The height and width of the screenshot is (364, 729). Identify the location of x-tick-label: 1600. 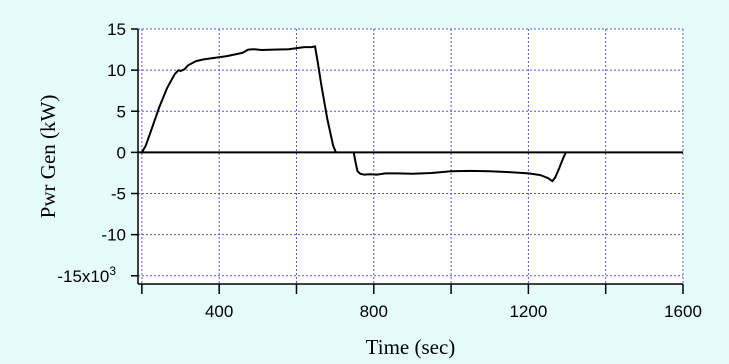
(683, 311).